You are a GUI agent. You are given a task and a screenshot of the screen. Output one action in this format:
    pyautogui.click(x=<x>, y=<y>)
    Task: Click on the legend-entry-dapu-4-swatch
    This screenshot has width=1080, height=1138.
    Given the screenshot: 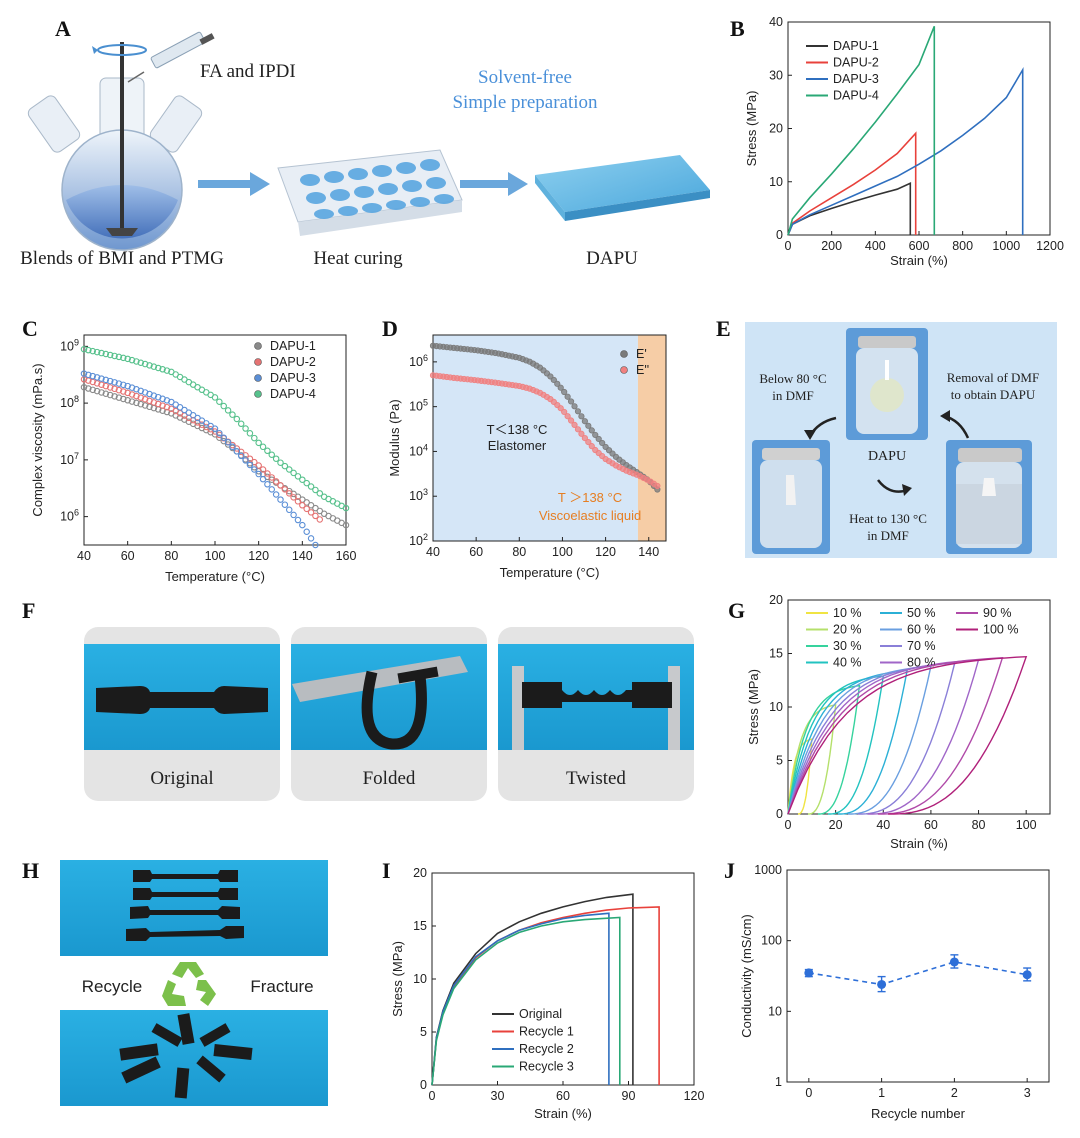 What is the action you would take?
    pyautogui.click(x=258, y=394)
    